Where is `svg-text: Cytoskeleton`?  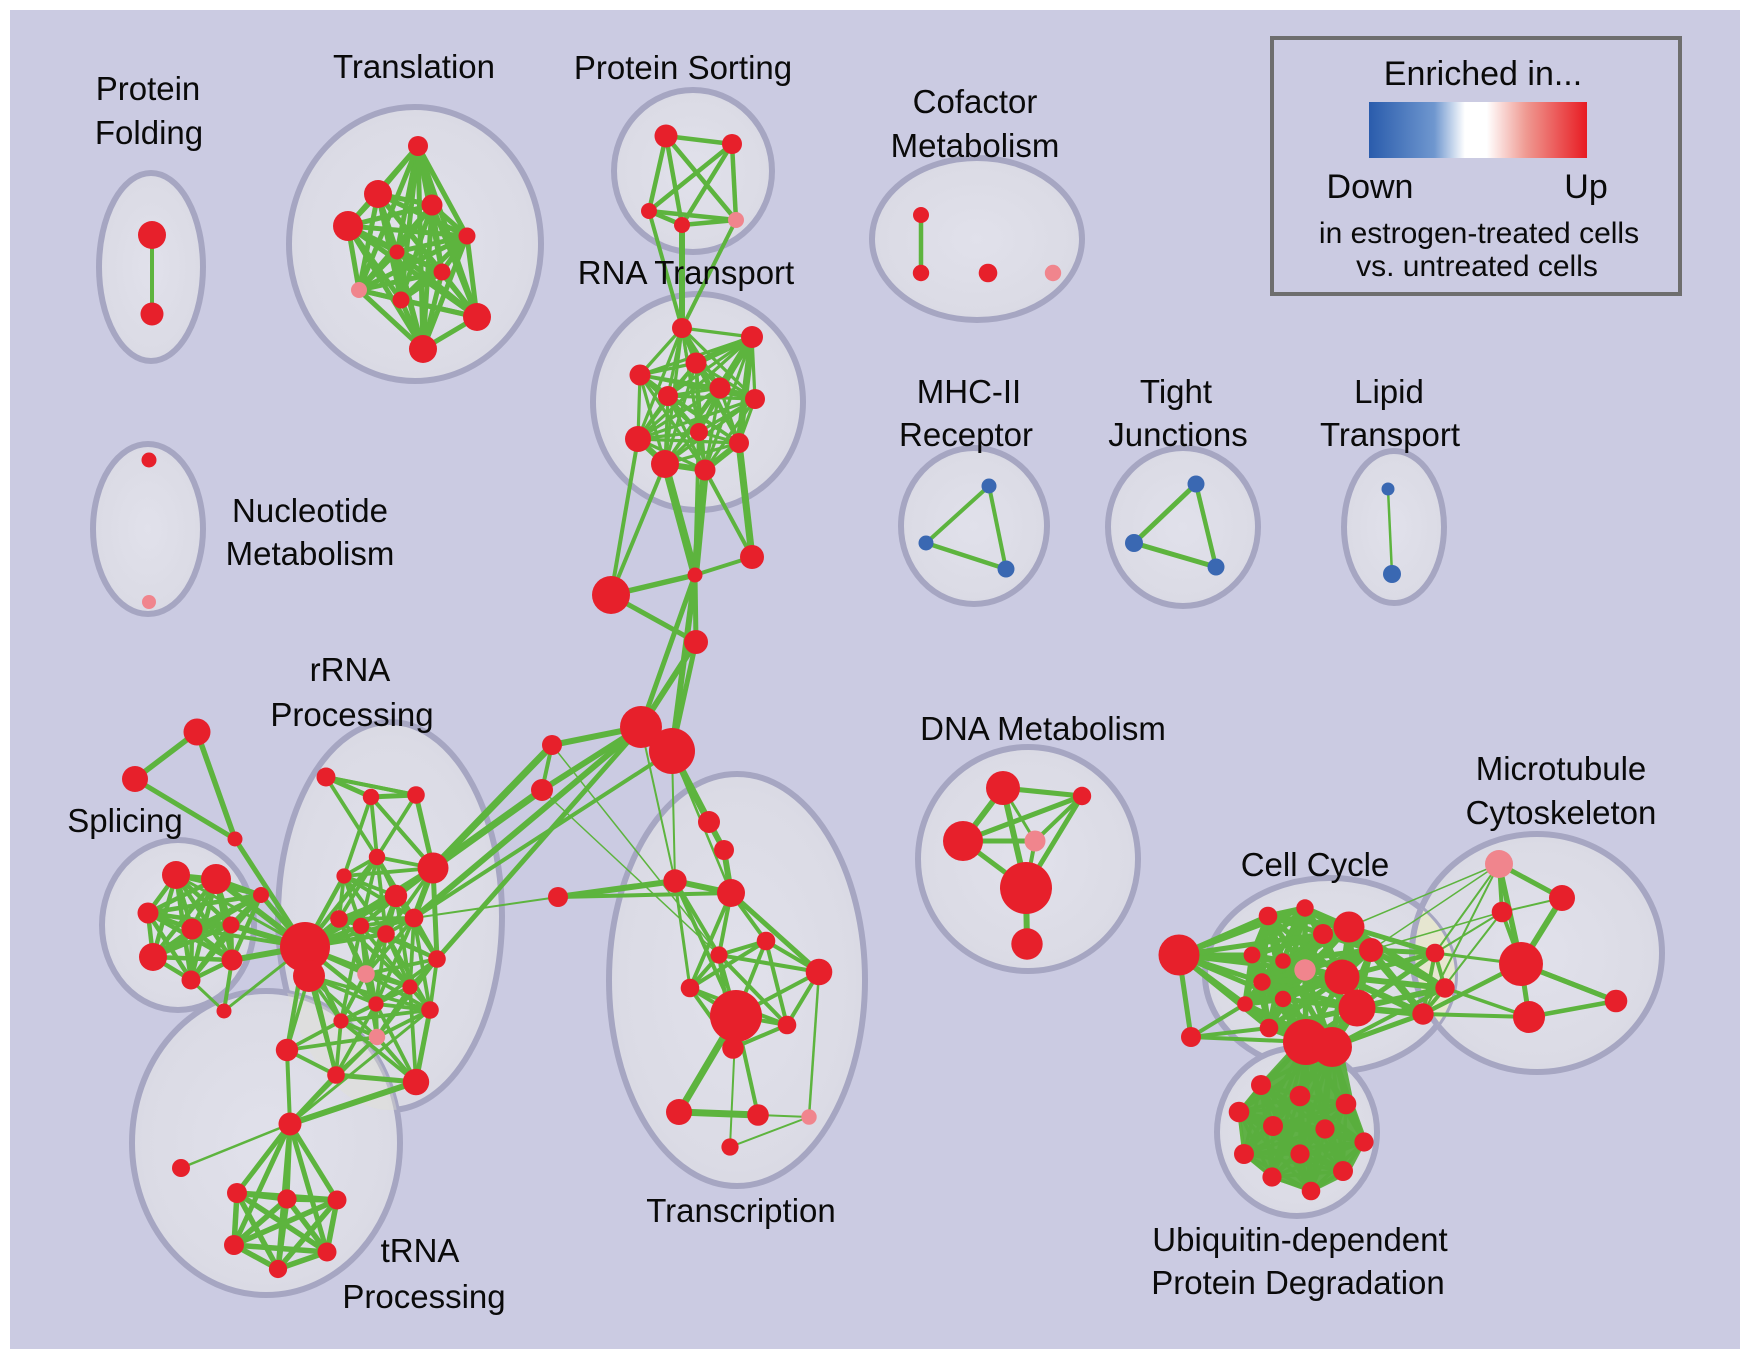
svg-text: Cytoskeleton is located at coordinates (1561, 812).